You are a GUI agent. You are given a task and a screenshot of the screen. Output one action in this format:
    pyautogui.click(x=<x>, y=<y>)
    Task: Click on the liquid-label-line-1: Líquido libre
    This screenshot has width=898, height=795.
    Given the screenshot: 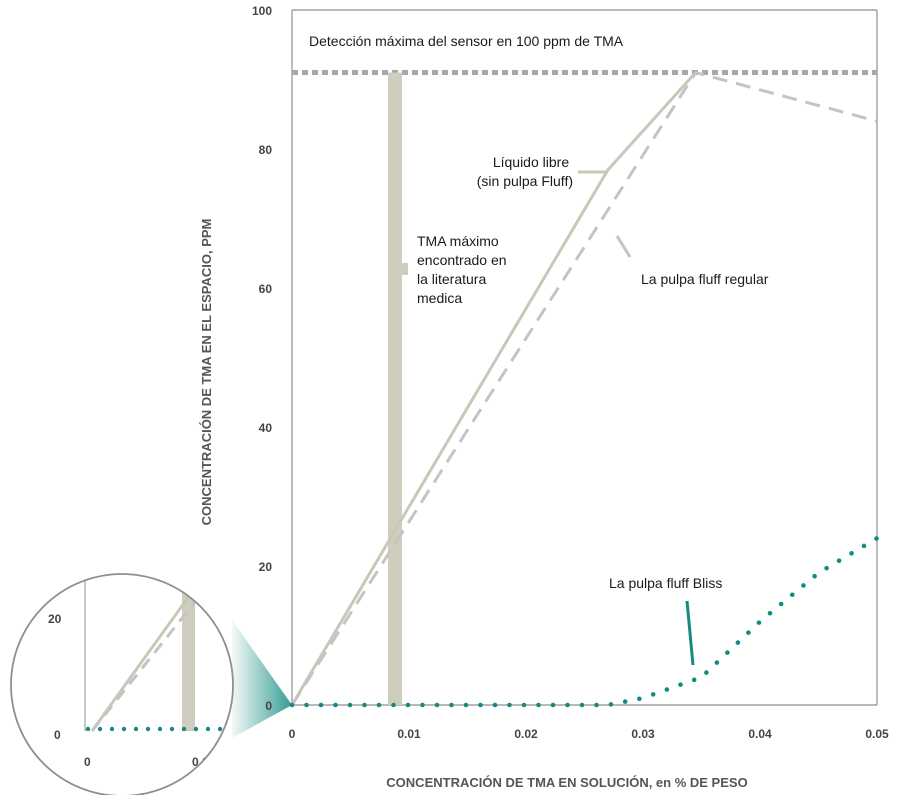 What is the action you would take?
    pyautogui.click(x=531, y=162)
    